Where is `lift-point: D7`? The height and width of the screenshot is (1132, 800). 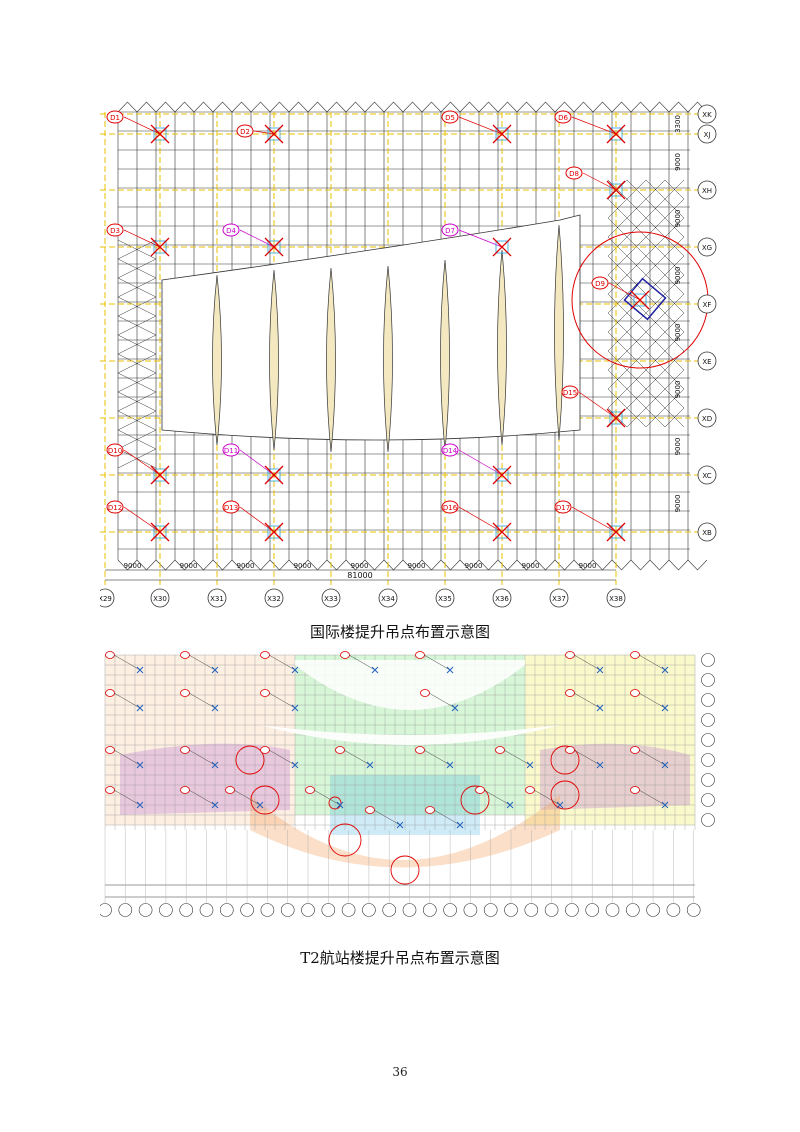
lift-point: D7 is located at coordinates (476, 240).